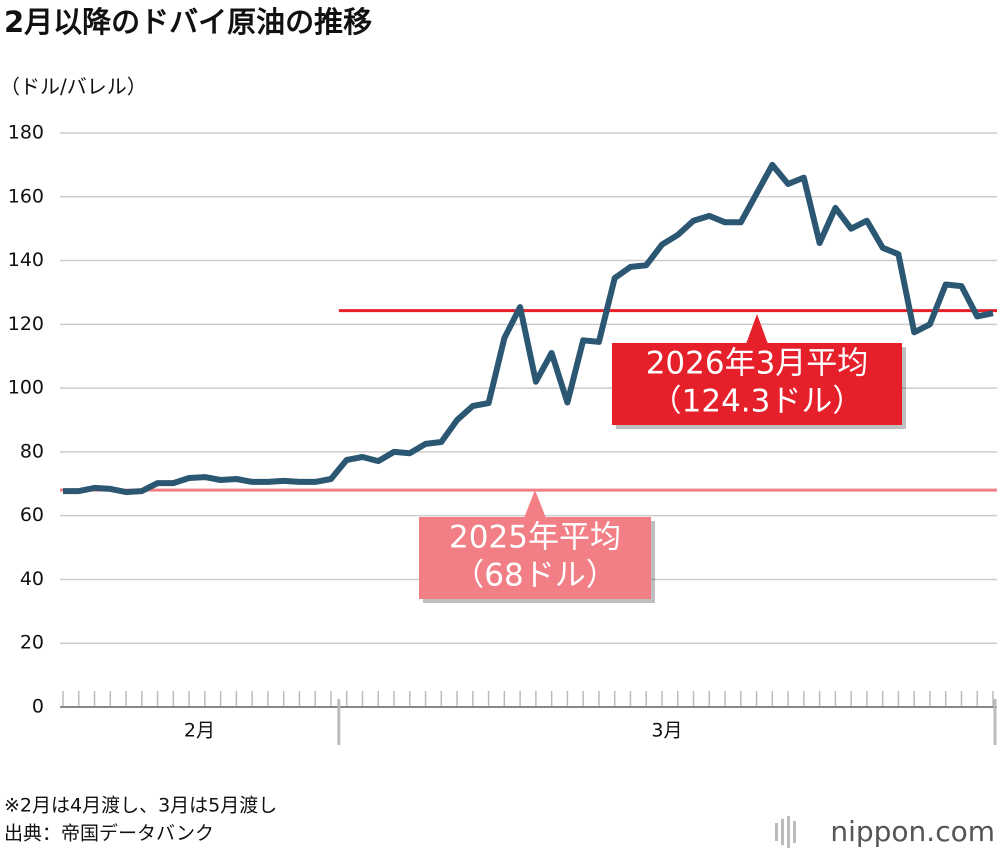  What do you see at coordinates (666, 731) in the screenshot?
I see `x-tick-label: 3月` at bounding box center [666, 731].